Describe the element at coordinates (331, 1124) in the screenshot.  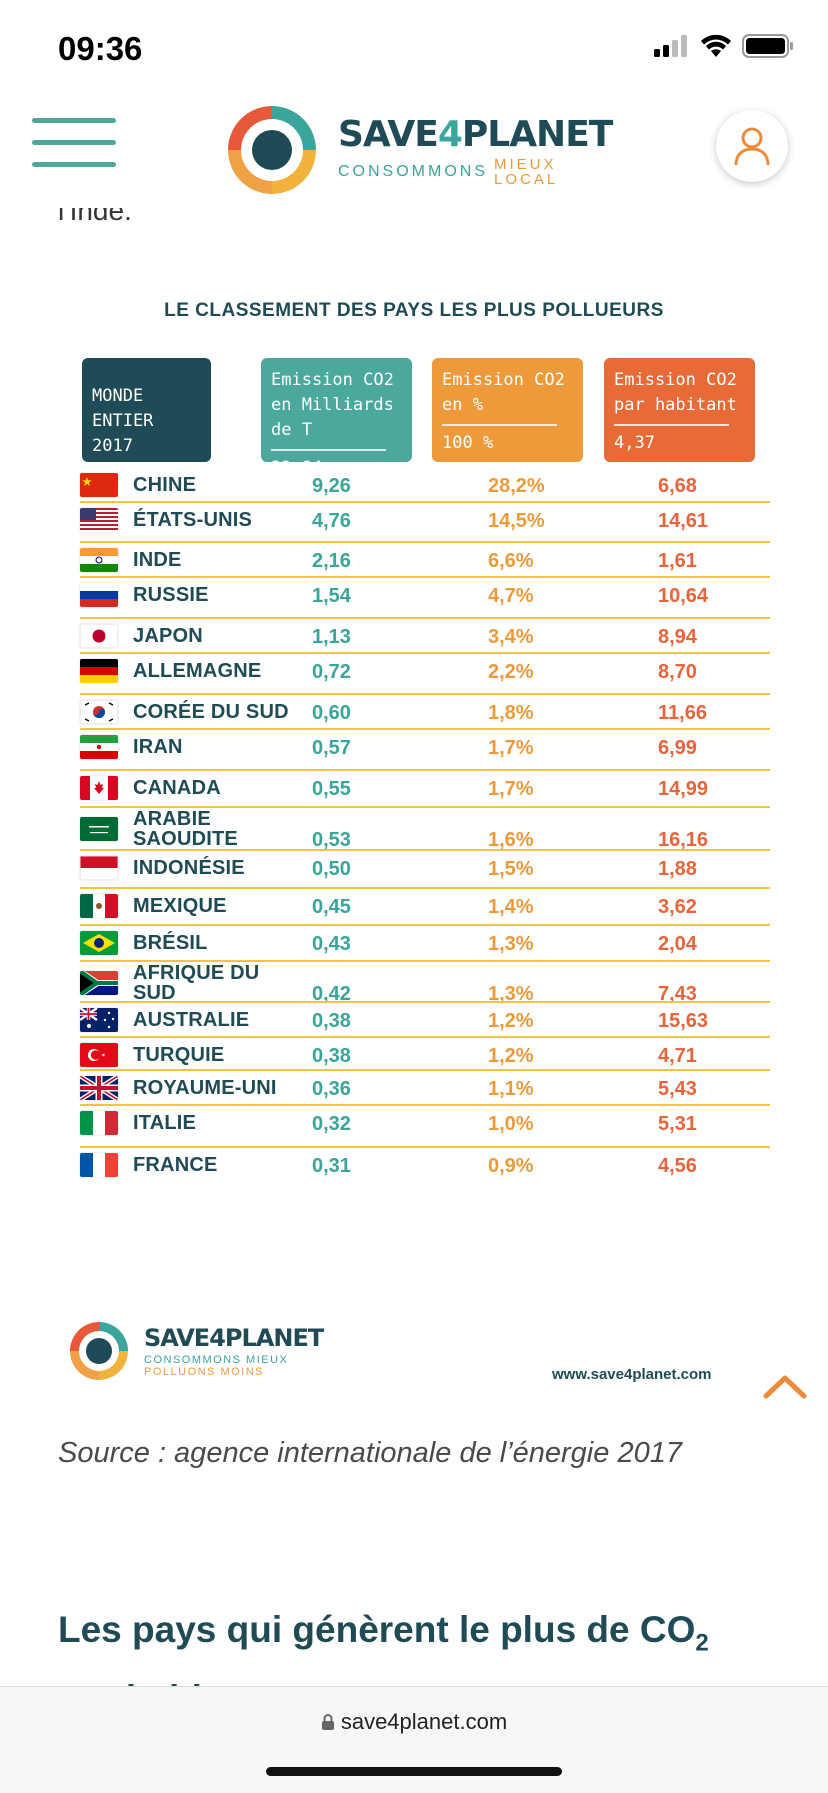
I see `emission-value: 0,32` at that location.